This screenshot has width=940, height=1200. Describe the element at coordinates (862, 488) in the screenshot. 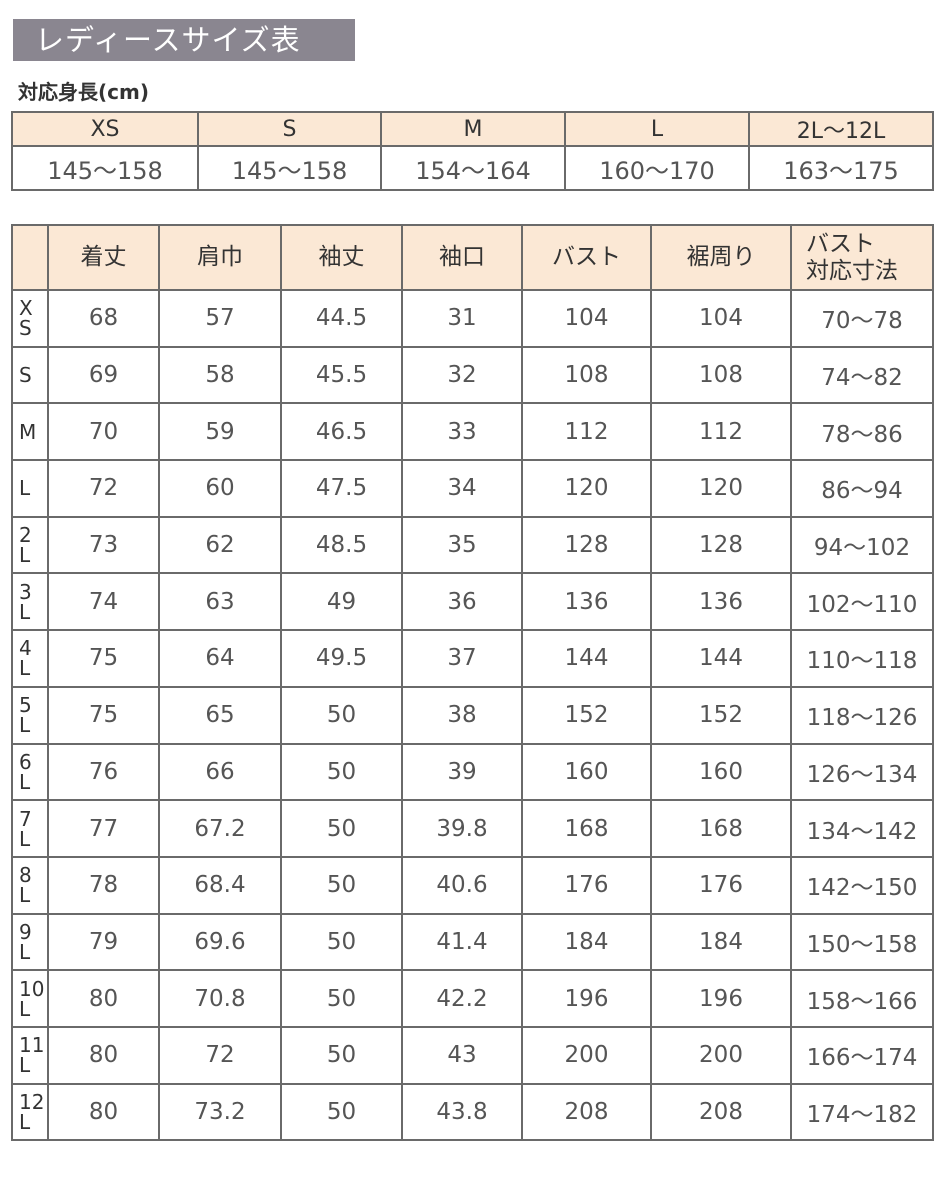

I see `table-cell: 86〜94` at that location.